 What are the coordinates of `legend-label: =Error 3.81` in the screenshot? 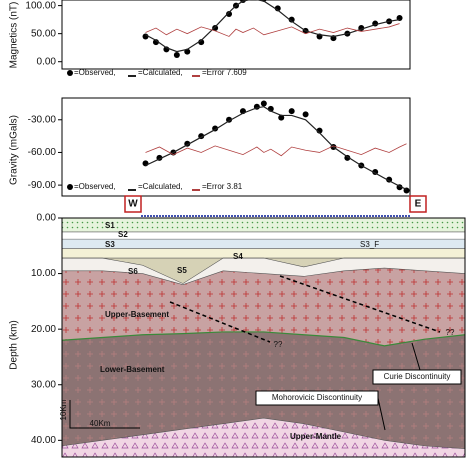 It's located at (222, 186).